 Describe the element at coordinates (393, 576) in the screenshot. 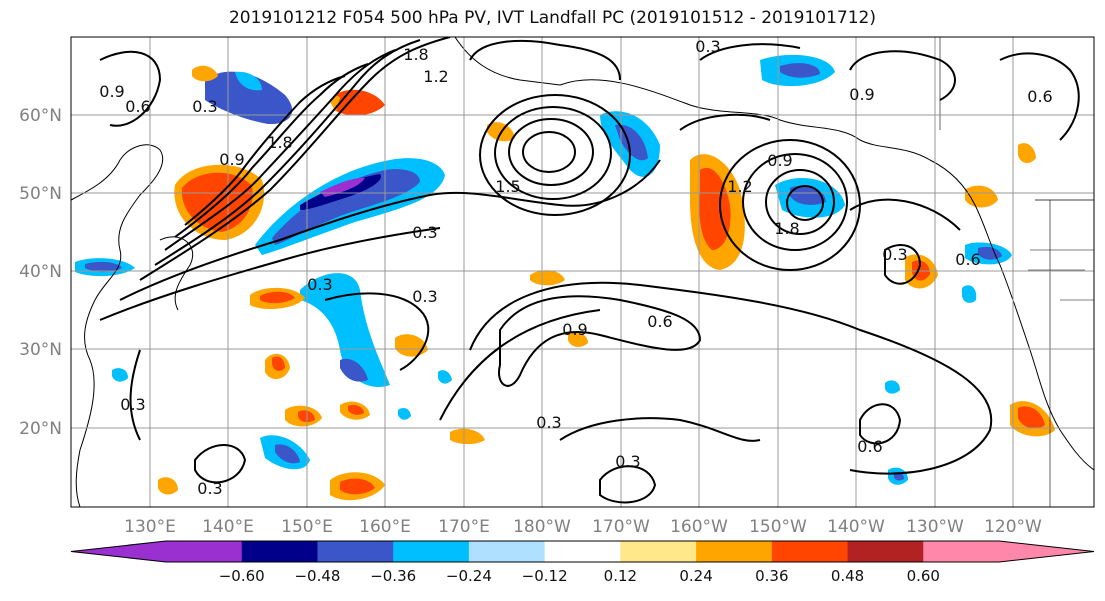

I see `colorbar-tick-label: −0.36` at that location.